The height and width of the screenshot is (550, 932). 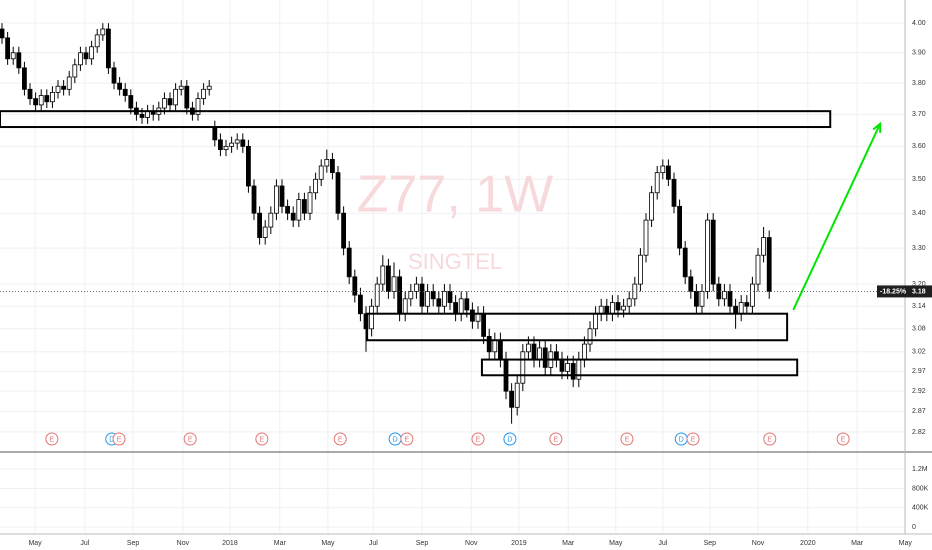 I want to click on y-tick-label: 3.70, so click(x=919, y=114).